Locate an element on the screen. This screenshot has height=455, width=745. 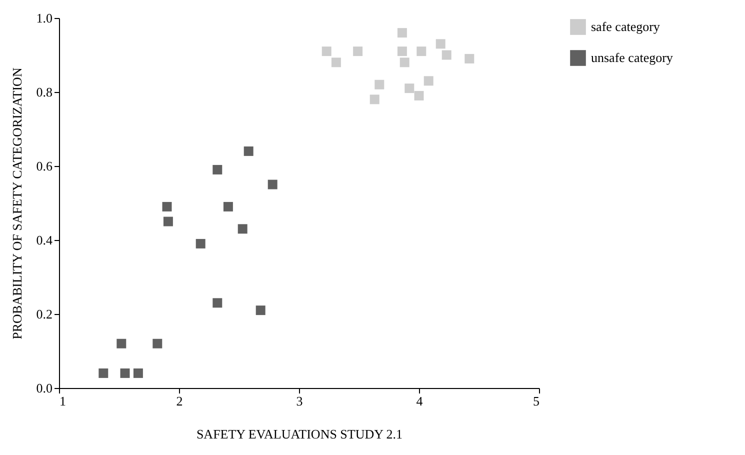
y-axis-title: PROBABILITY OF SAFETY CATEGORIZATION is located at coordinates (16, 203).